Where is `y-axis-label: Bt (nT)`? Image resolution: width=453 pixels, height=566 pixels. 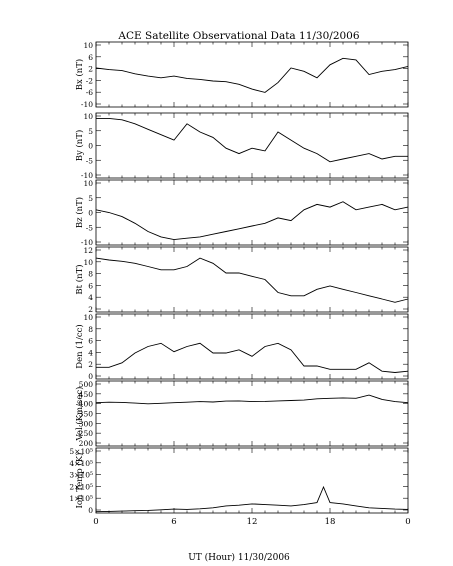
y-axis-label: Bt (nT) is located at coordinates (79, 279).